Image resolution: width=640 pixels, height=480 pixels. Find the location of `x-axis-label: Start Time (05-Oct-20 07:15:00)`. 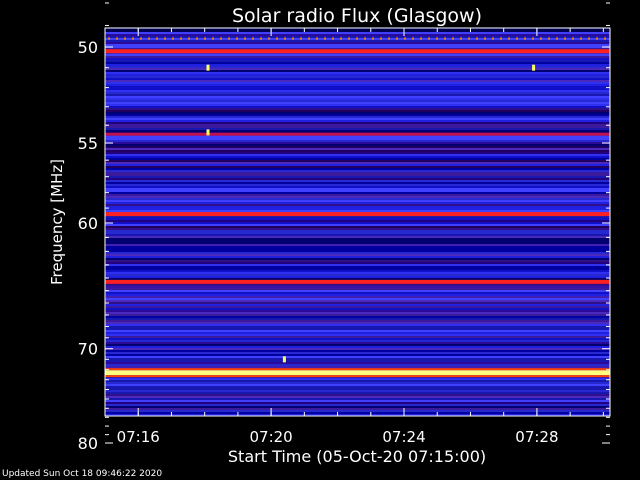

x-axis-label: Start Time (05-Oct-20 07:15:00) is located at coordinates (357, 456).